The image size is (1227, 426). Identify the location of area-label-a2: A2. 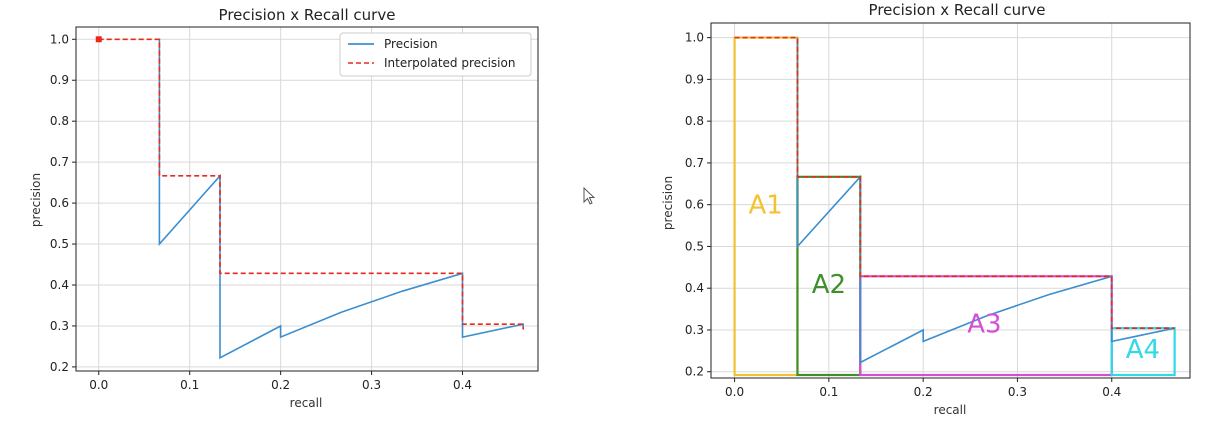
(829, 285).